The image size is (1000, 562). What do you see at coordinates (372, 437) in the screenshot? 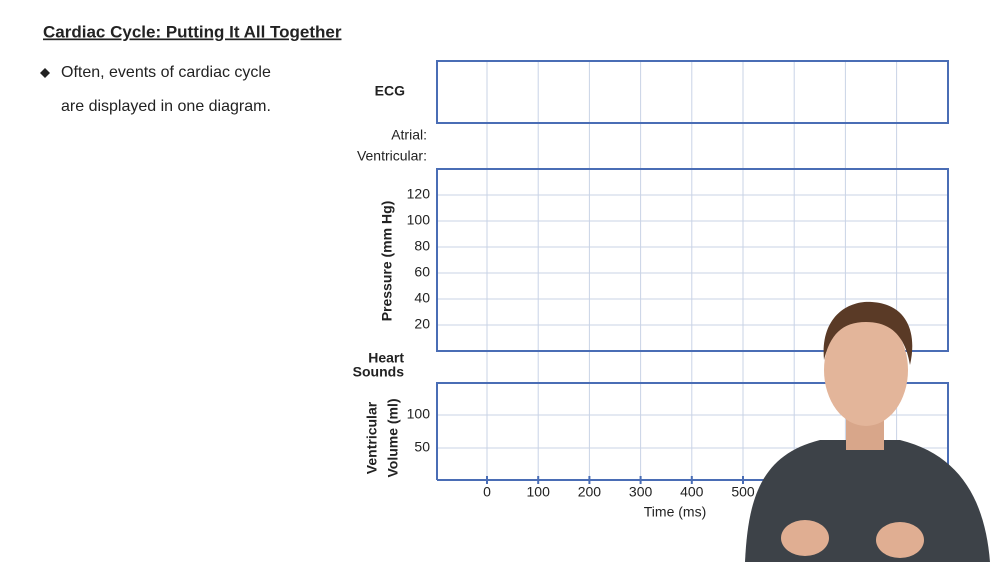
I see `volume-axis-label: Ventricular` at bounding box center [372, 437].